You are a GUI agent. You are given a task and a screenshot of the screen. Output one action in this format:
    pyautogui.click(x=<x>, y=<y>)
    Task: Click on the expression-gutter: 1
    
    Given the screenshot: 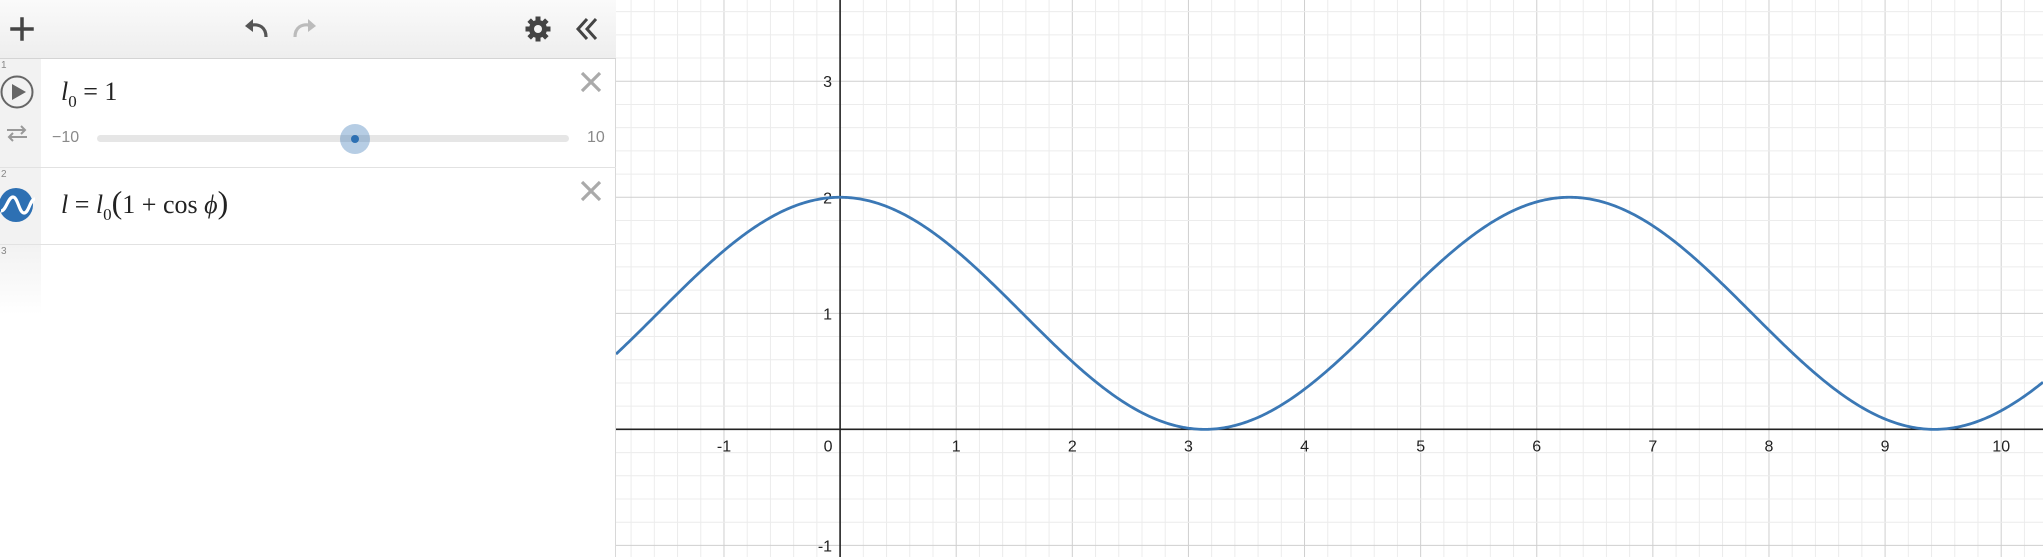 What is the action you would take?
    pyautogui.click(x=20, y=113)
    